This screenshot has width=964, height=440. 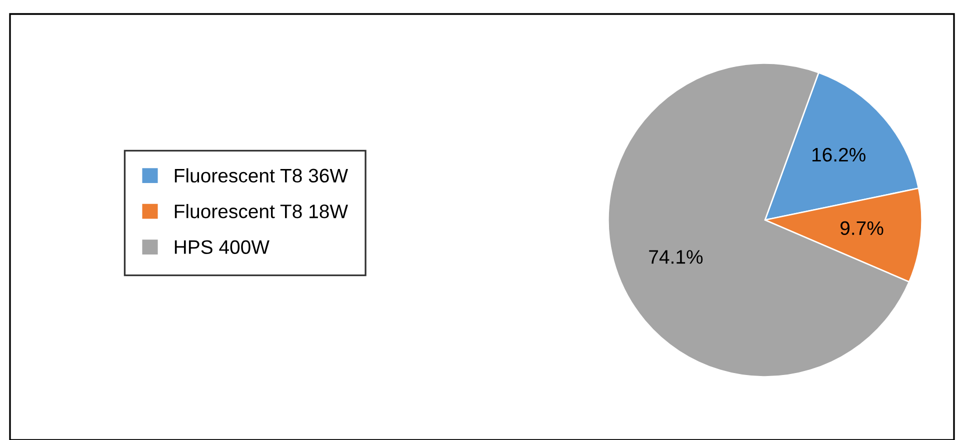 I want to click on legend-label: Fluorescent T8 36W, so click(x=261, y=175).